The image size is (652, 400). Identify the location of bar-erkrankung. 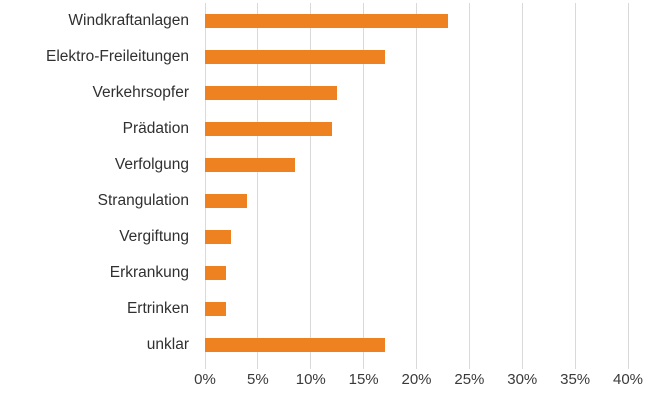
(216, 273).